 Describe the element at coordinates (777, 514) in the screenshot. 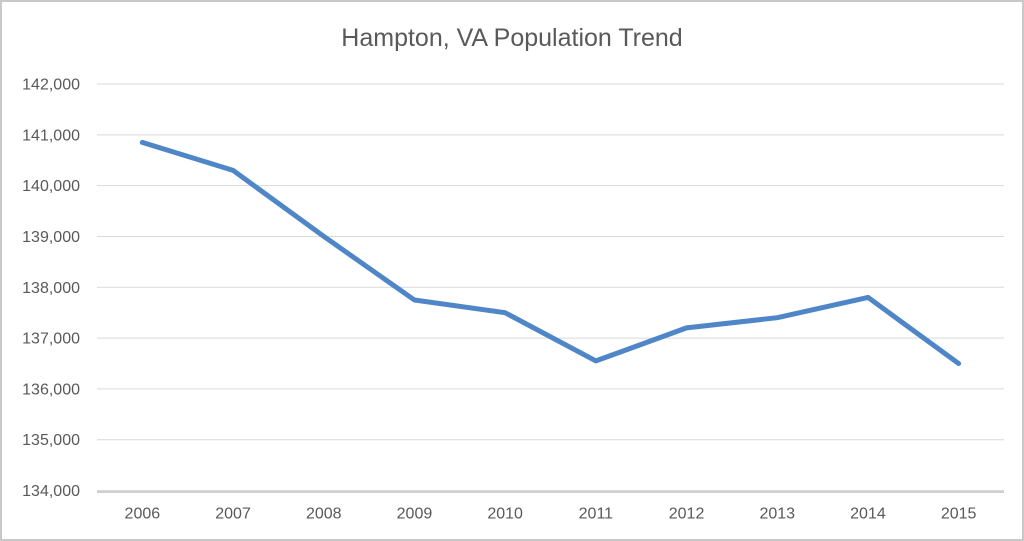

I see `x-tick-label: 2013` at that location.